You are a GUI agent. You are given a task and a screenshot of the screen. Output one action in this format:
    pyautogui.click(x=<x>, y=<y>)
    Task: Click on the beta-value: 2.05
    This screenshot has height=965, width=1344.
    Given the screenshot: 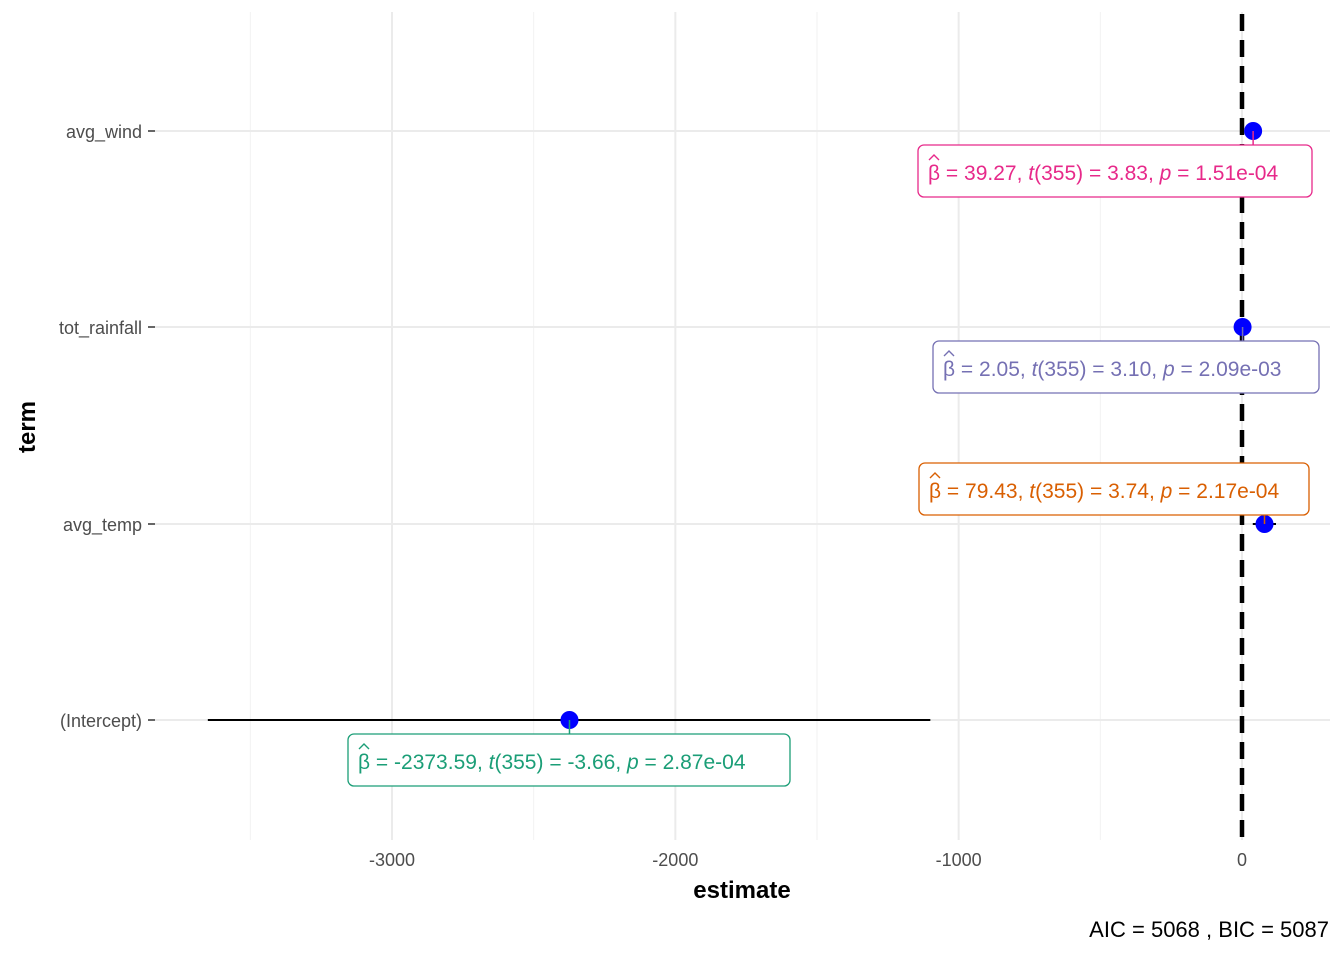 What is the action you would take?
    pyautogui.click(x=999, y=369)
    